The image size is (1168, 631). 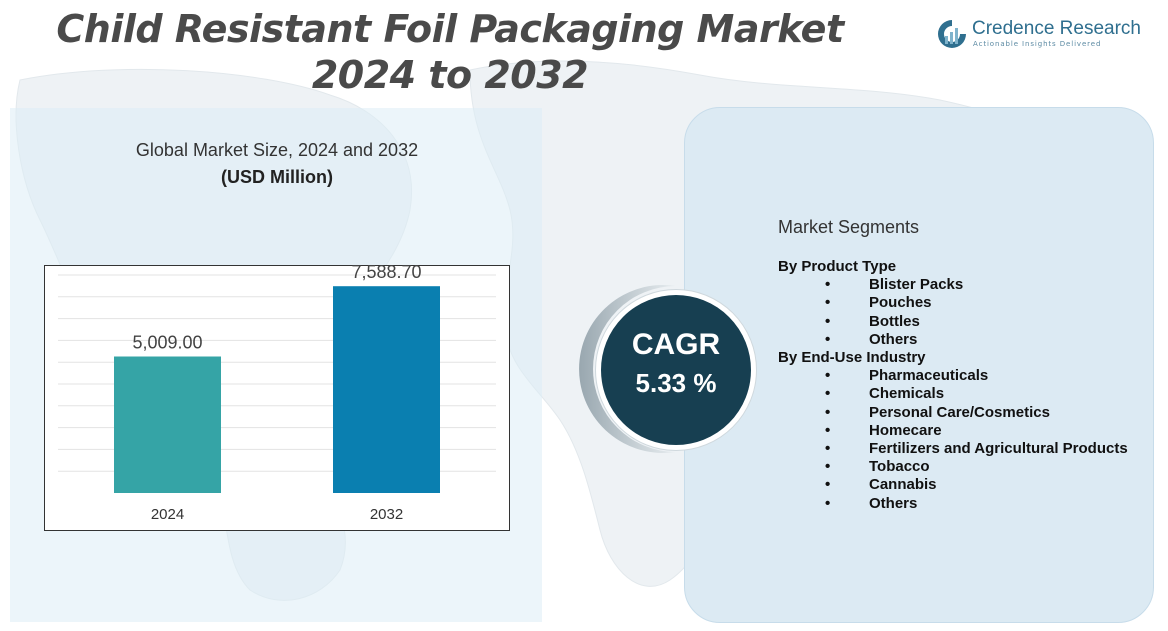 I want to click on segment-item: • Bottles, so click(x=953, y=322).